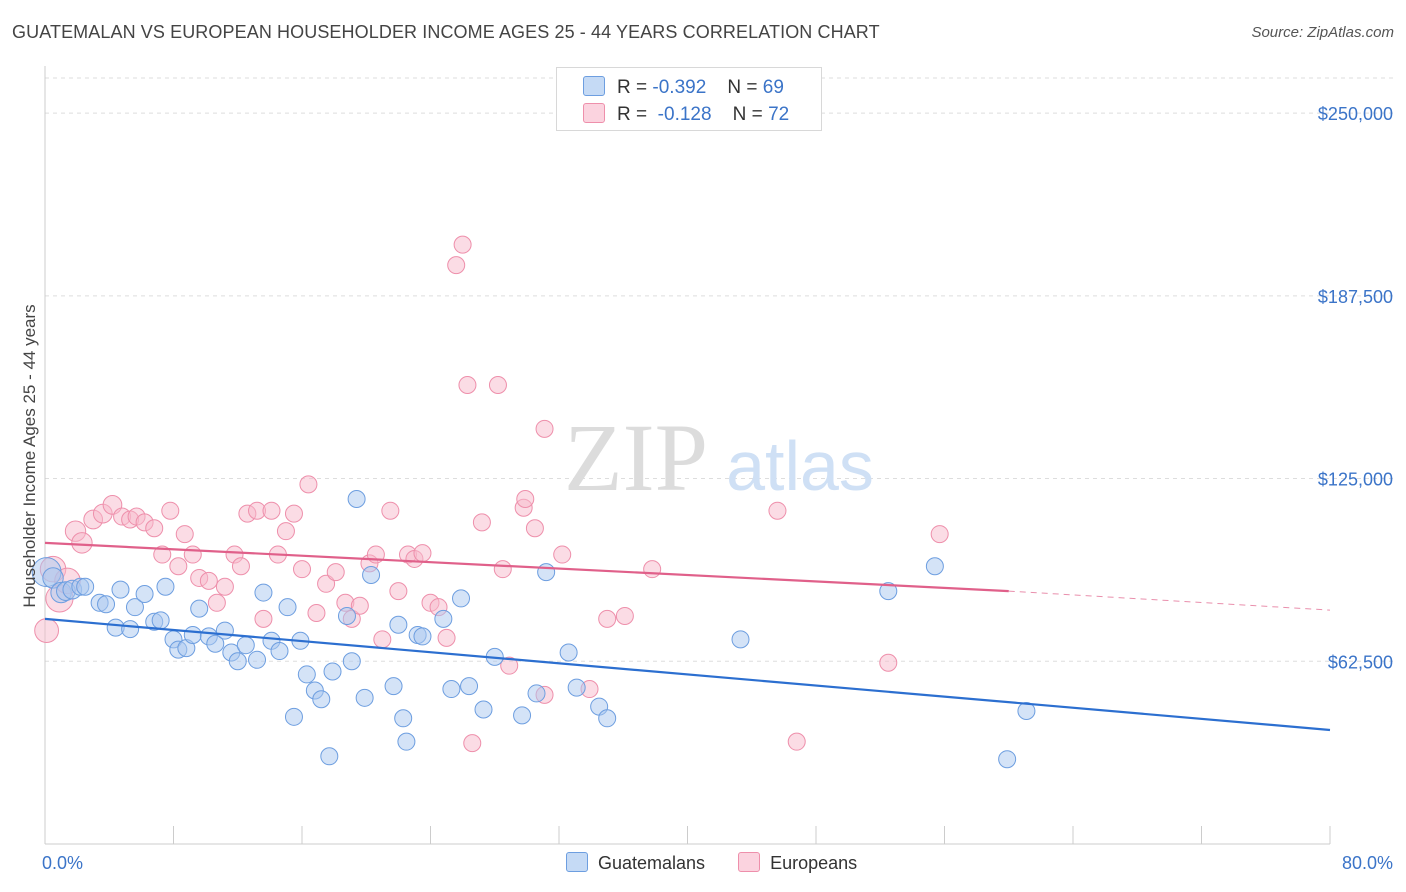 The height and width of the screenshot is (892, 1406). What do you see at coordinates (526, 567) in the screenshot?
I see `europeans-trend-line` at bounding box center [526, 567].